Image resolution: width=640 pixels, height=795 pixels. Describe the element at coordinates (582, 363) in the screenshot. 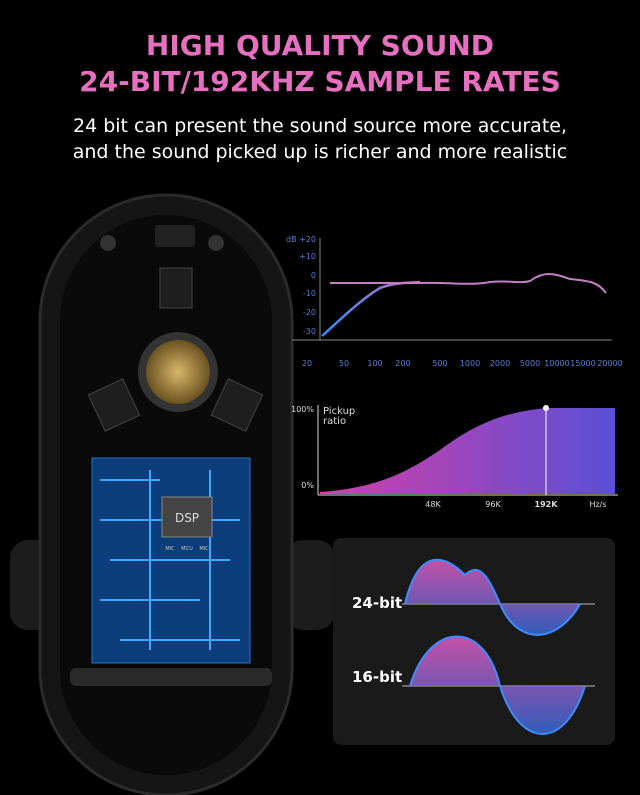

I see `x-label: 15000` at that location.